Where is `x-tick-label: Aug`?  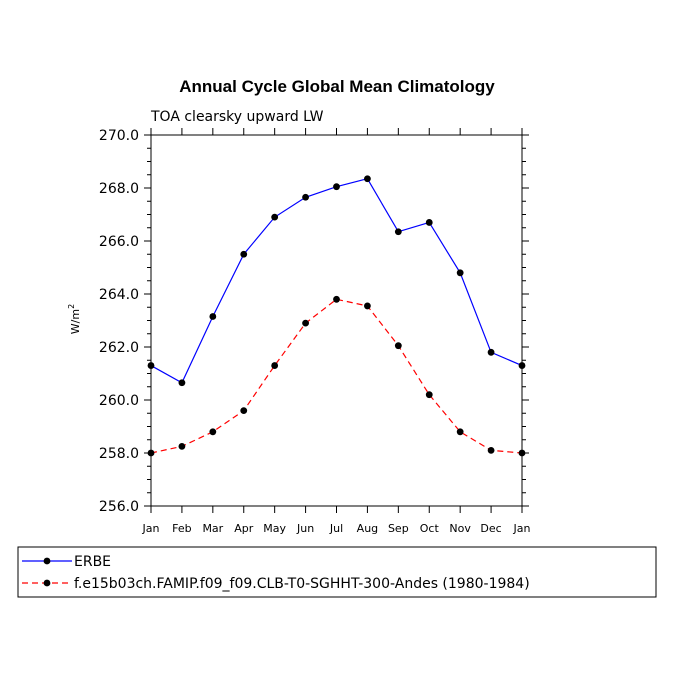 x-tick-label: Aug is located at coordinates (367, 528).